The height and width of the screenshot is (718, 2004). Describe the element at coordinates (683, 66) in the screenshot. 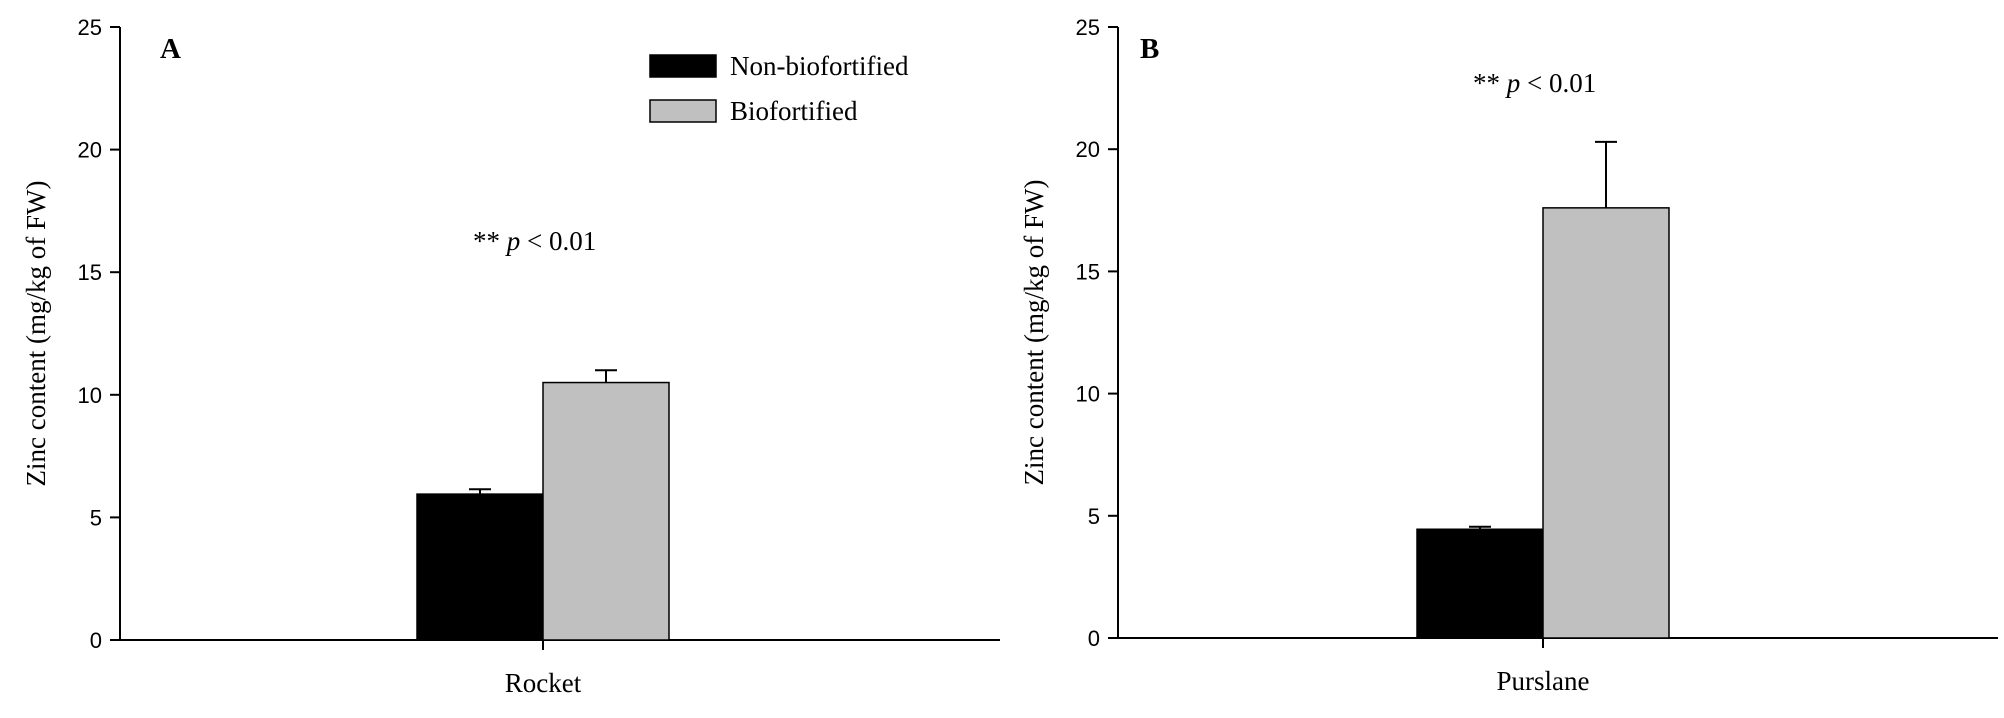

I see `legend-swatch-non-biofortified` at that location.